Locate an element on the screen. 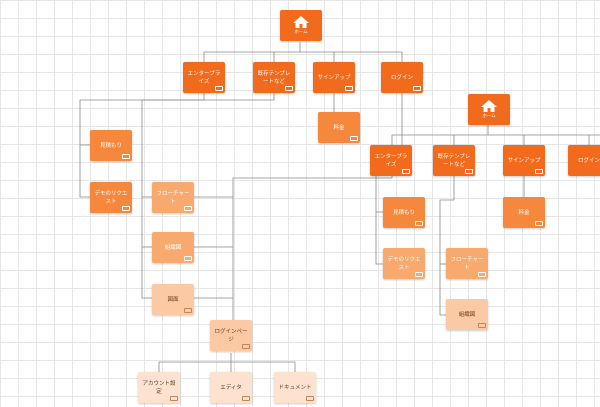  node-label: アカウント設定 is located at coordinates (159, 387).